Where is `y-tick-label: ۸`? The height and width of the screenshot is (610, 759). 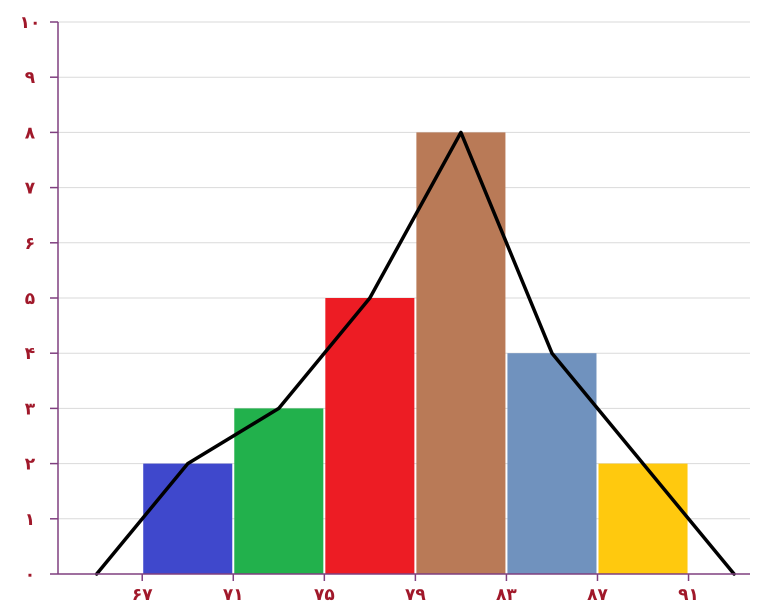 y-tick-label: ۸ is located at coordinates (30, 133).